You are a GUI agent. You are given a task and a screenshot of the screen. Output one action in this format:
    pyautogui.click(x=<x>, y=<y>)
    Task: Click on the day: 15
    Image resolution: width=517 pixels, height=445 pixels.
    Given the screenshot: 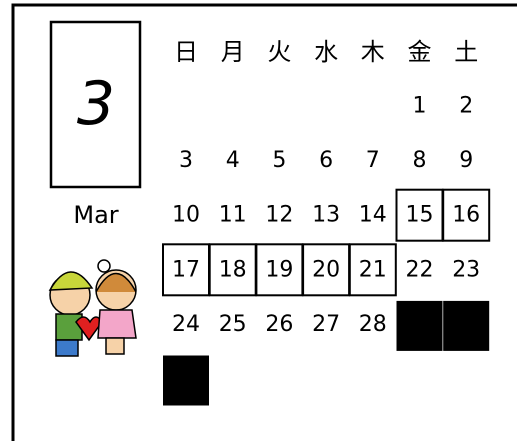 What is the action you would take?
    pyautogui.click(x=420, y=215)
    